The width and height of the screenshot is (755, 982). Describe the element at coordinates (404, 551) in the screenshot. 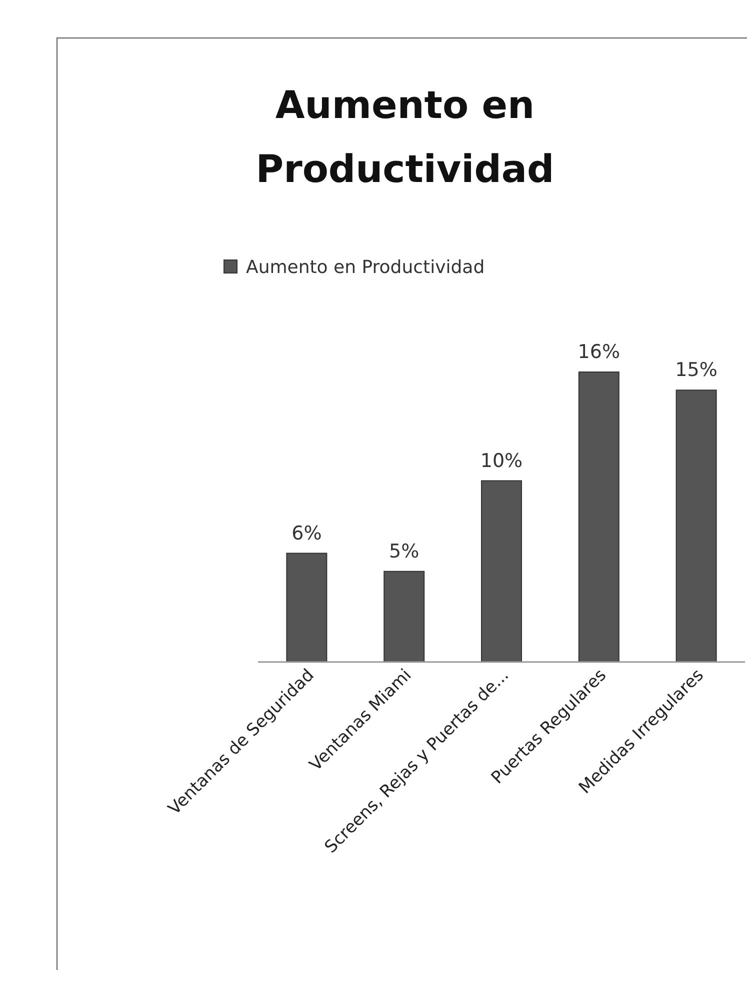

I see `data-label: 5%` at that location.